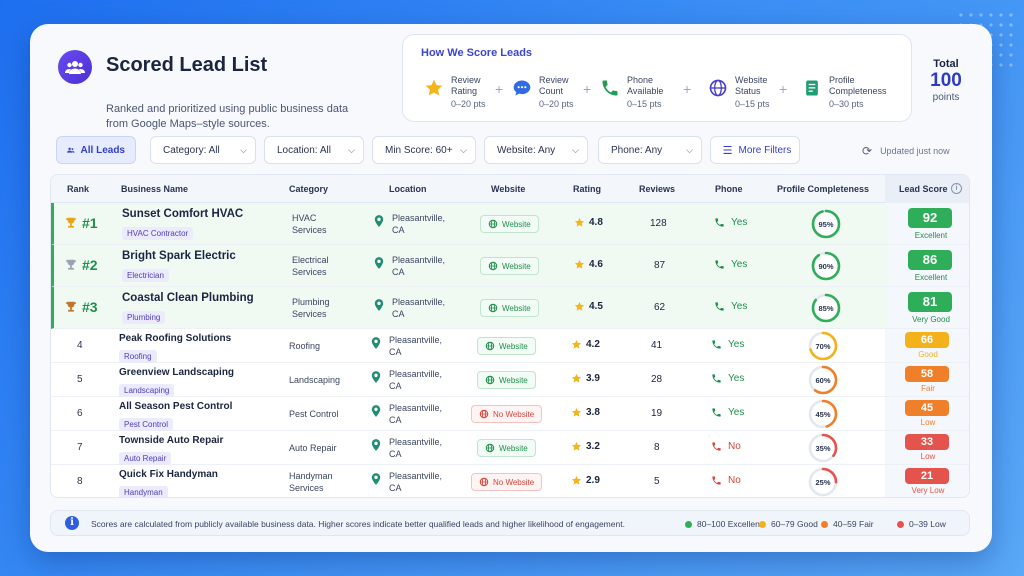  Describe the element at coordinates (660, 307) in the screenshot. I see `reviews-count: 62` at that location.